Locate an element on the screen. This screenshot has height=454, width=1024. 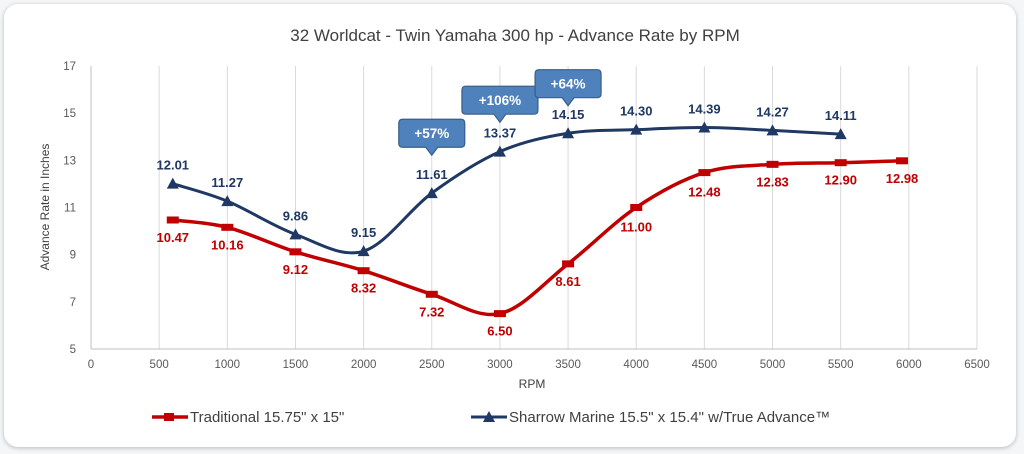
callout-text: +57% is located at coordinates (431, 133).